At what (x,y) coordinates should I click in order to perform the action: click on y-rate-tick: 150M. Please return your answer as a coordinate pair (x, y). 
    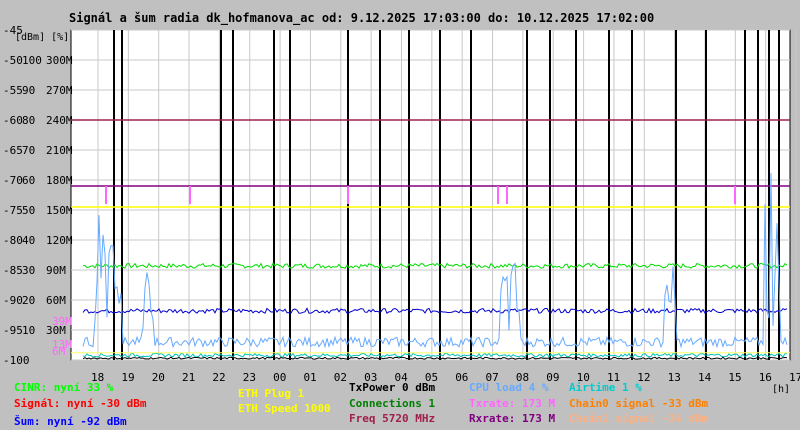
    Looking at the image, I should click on (59, 210).